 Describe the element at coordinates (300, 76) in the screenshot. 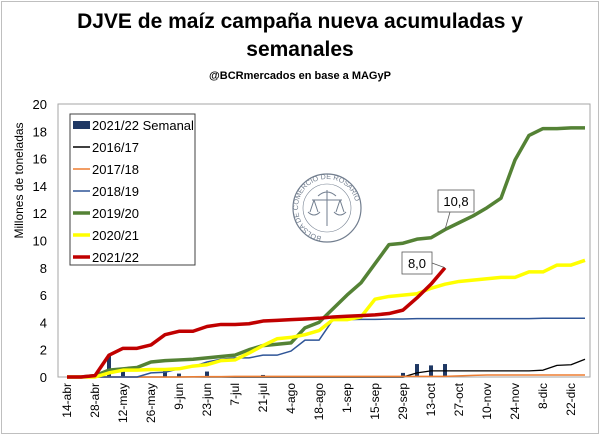

I see `chart-subtitle: @BCRmercados en base a MAGyP` at that location.